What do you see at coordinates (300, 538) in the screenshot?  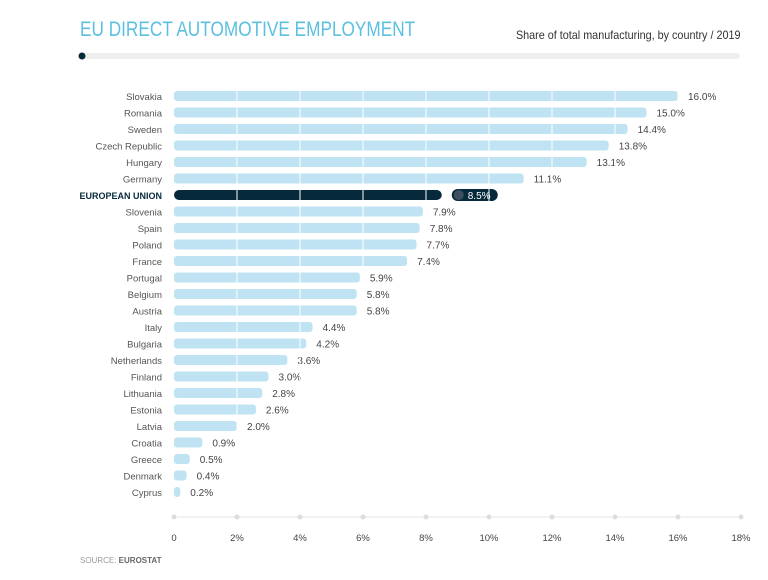 I see `x-tick-label: 4%` at bounding box center [300, 538].